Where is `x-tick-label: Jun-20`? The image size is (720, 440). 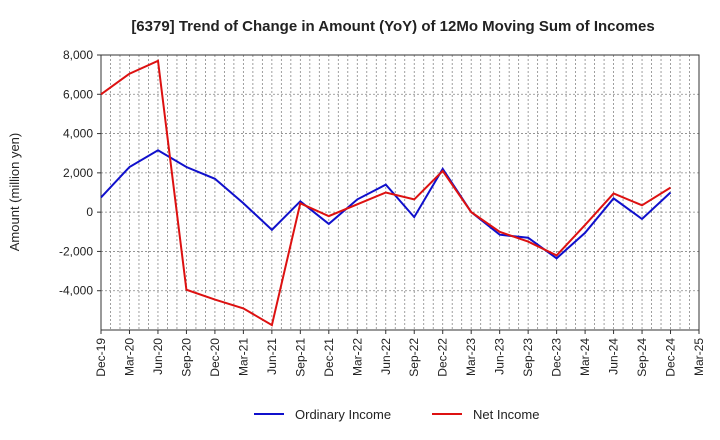 x-tick-label: Jun-20 is located at coordinates (158, 356).